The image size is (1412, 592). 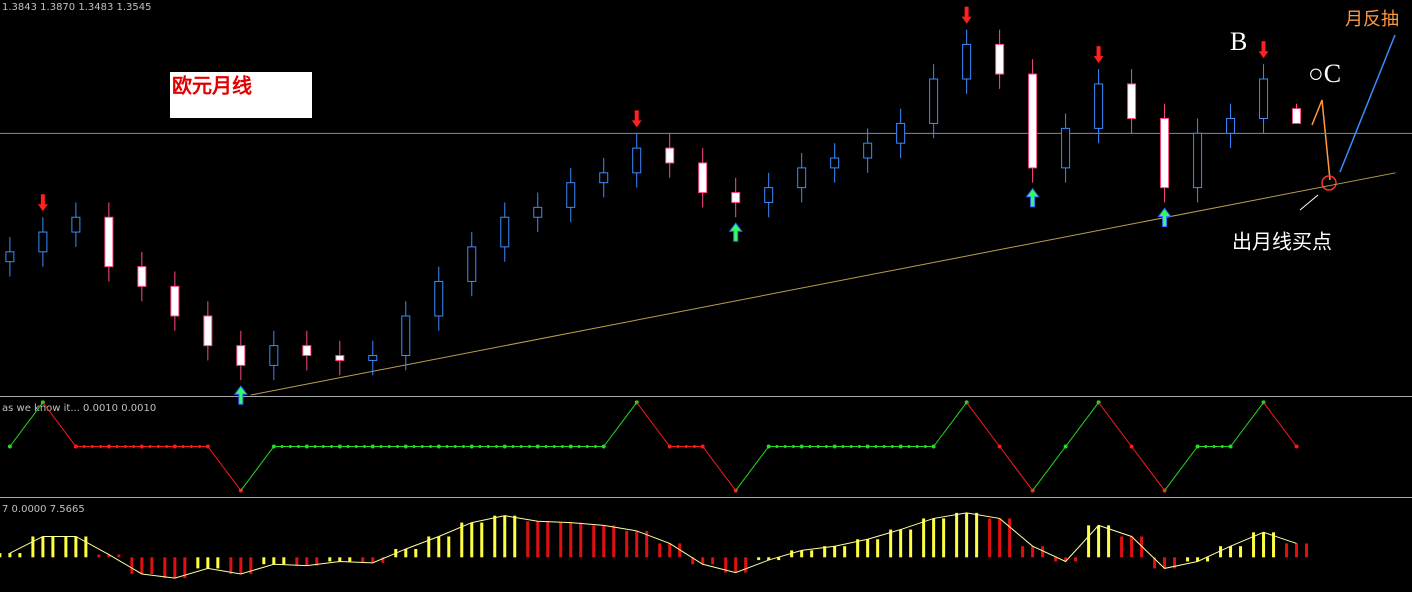 I want to click on buy-point, so click(x=1329, y=183).